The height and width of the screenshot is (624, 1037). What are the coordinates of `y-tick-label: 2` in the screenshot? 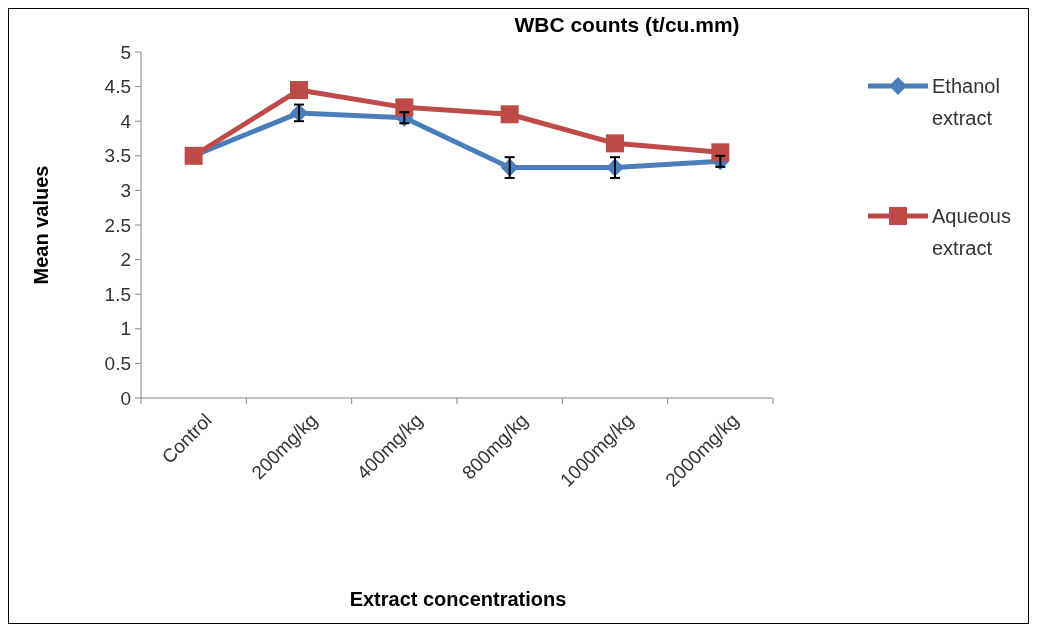 It's located at (125, 260).